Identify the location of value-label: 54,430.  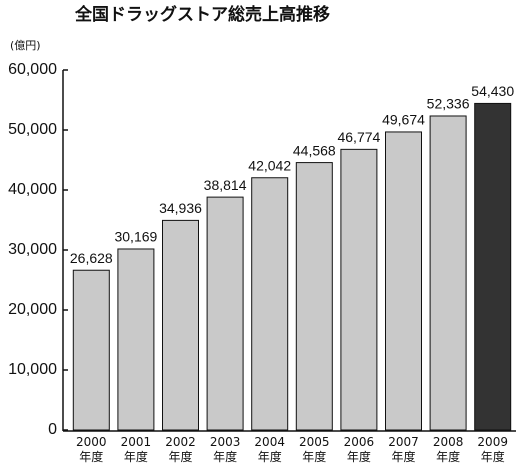
(492, 91).